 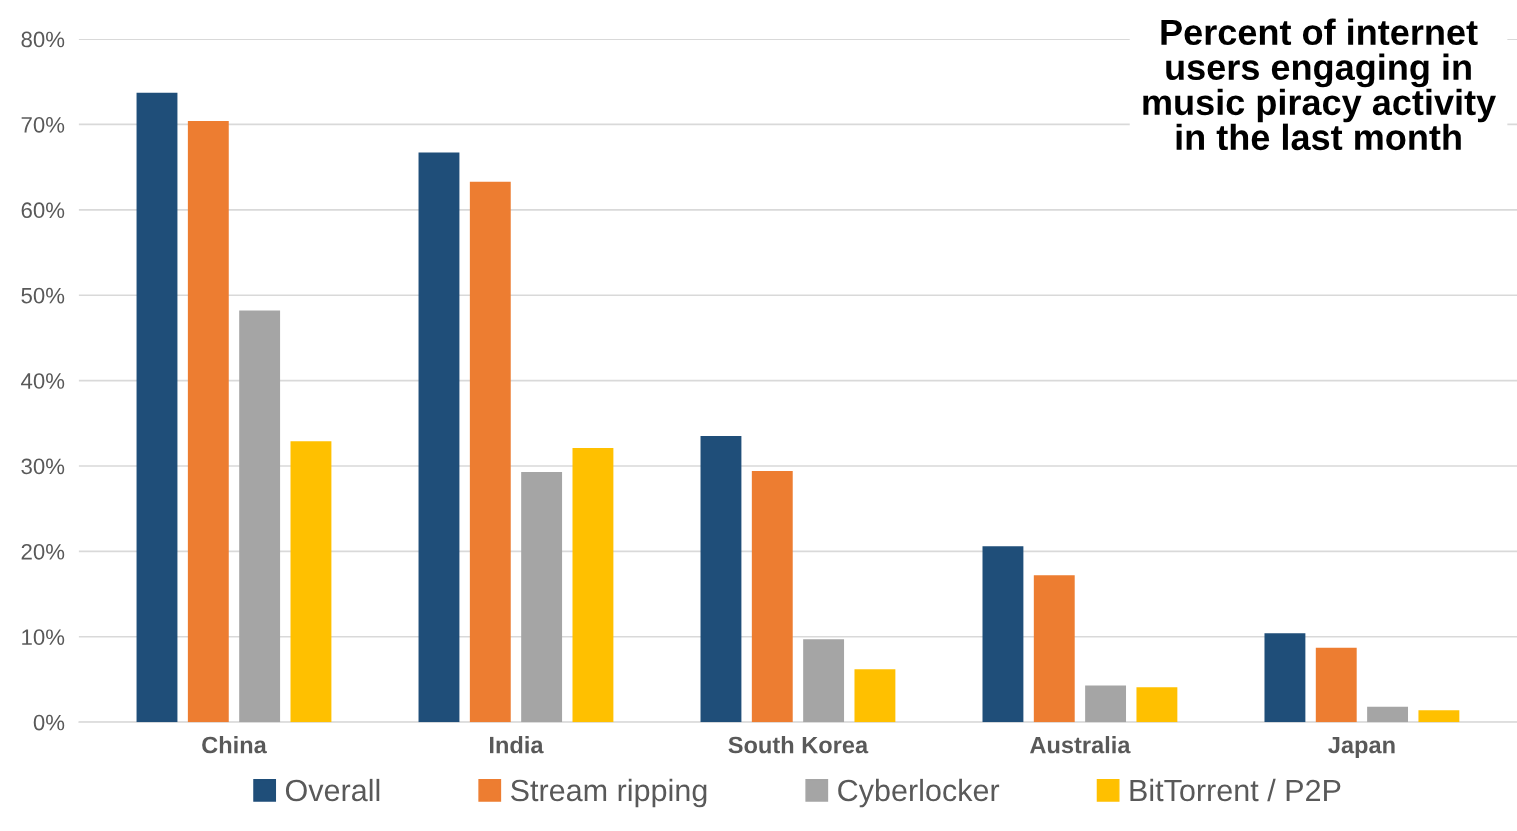 What do you see at coordinates (332, 790) in the screenshot?
I see `legend-label: Overall` at bounding box center [332, 790].